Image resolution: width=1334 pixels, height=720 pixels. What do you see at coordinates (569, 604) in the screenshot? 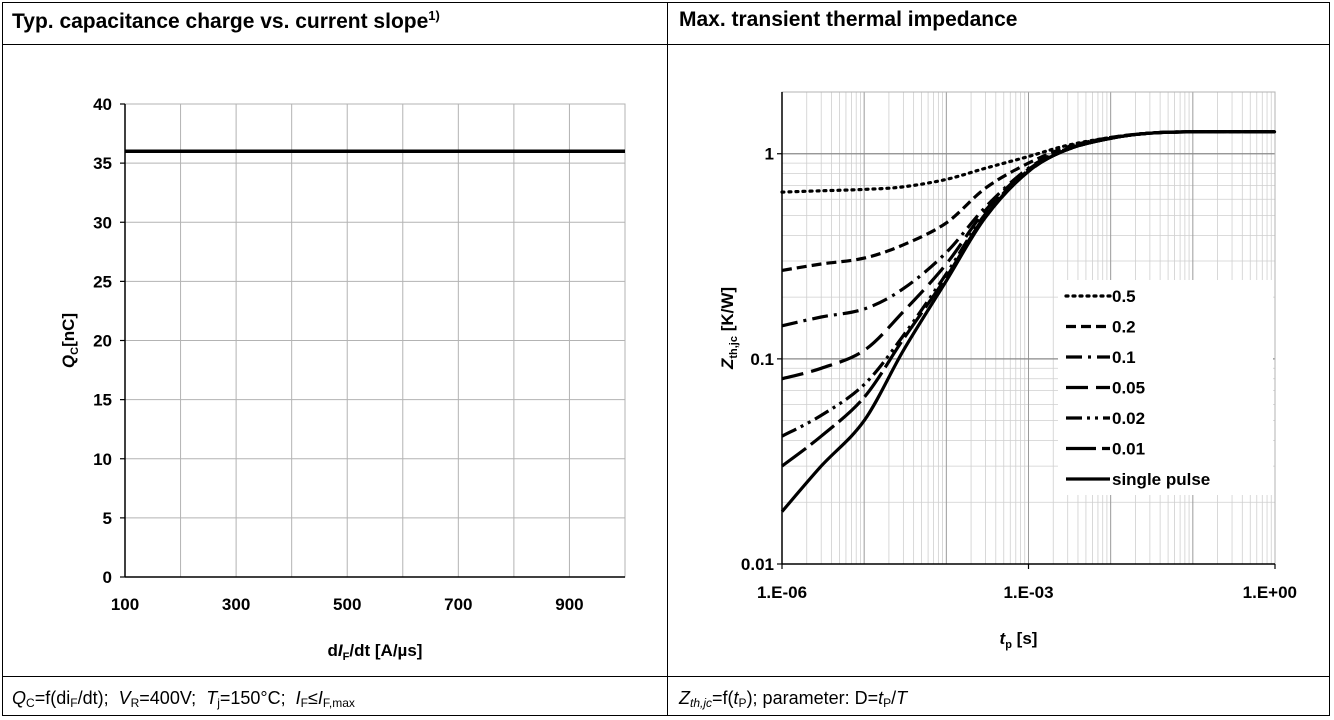
I see `x-tick-label: 900` at bounding box center [569, 604].